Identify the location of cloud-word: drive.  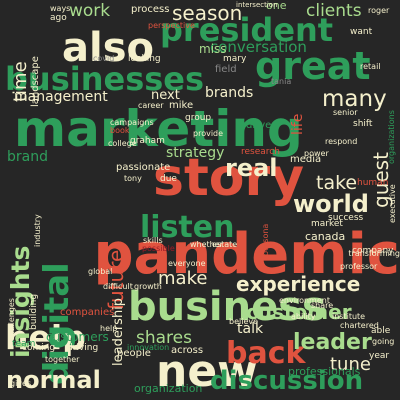
(259, 125).